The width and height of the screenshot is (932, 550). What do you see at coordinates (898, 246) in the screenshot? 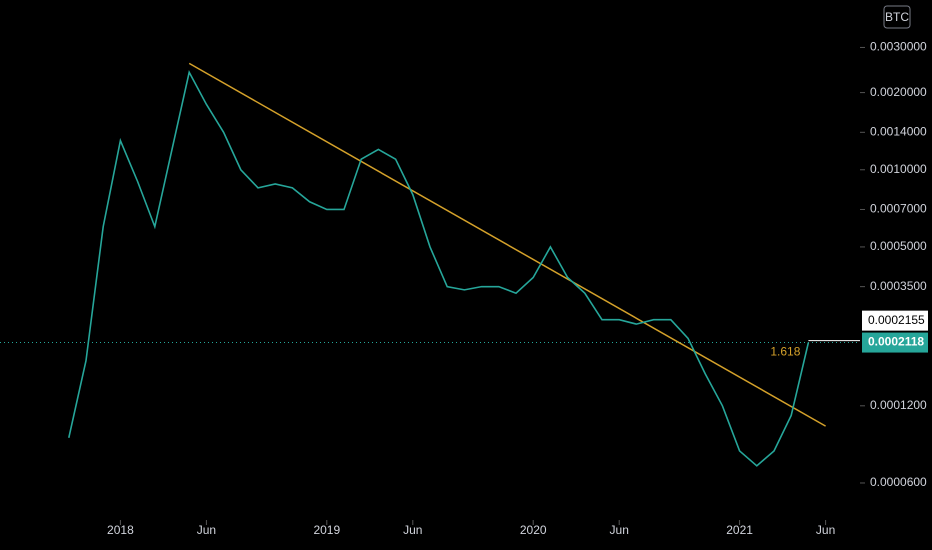
I see `y-tick-label: 0.0005000` at bounding box center [898, 246].